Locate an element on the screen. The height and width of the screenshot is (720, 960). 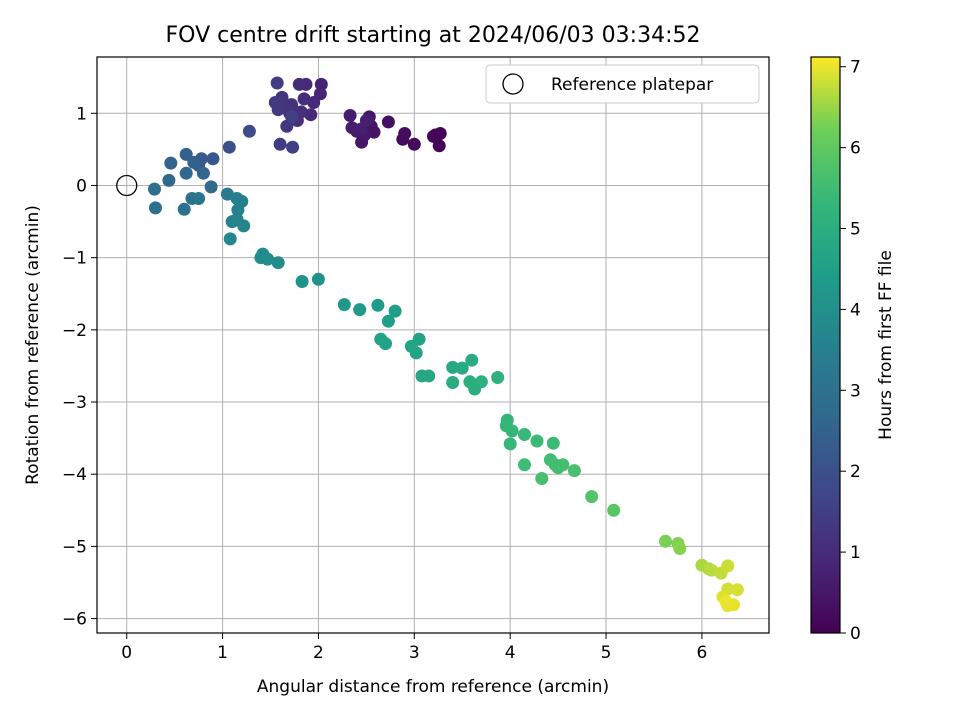
colorbar: 0 1 2 3 4 5 6 7 Hours from first FF file is located at coordinates (853, 350).